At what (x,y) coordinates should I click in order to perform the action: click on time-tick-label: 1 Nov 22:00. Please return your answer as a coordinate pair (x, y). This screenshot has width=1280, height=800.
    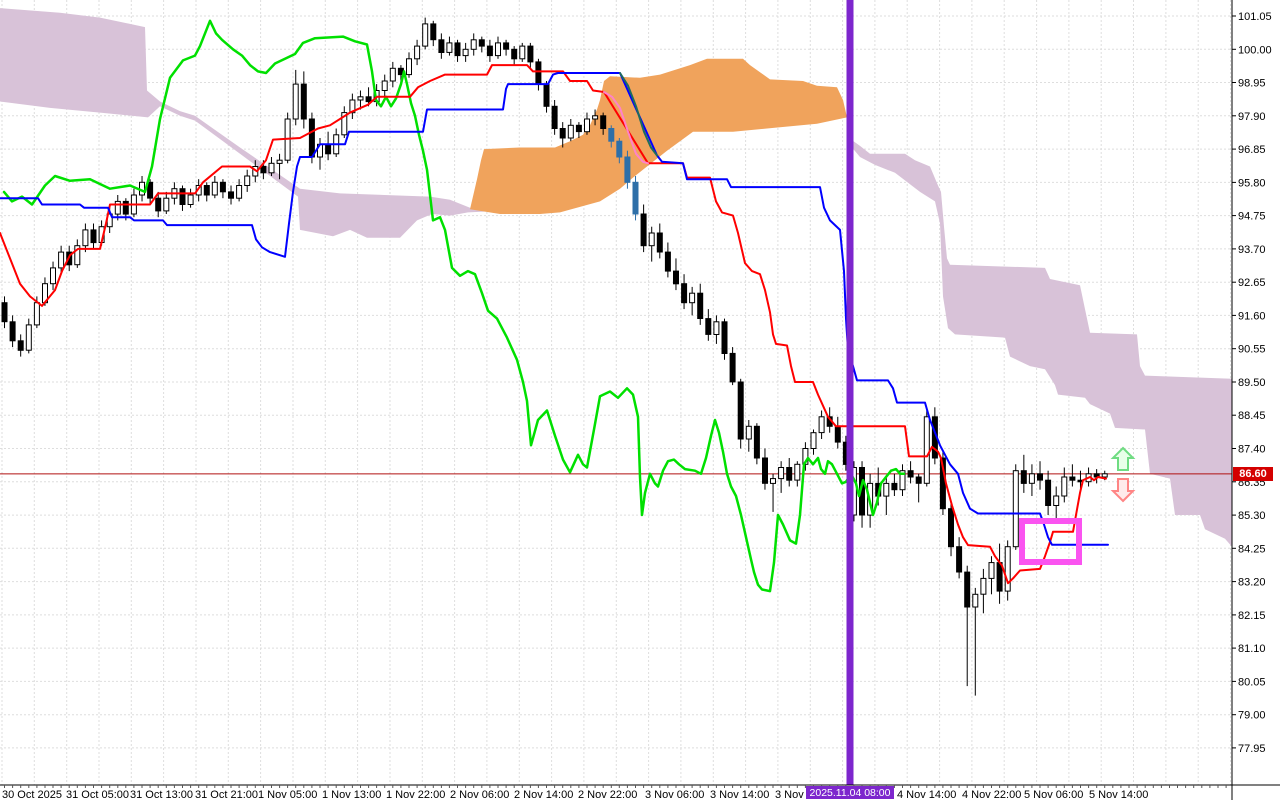
    Looking at the image, I should click on (415, 794).